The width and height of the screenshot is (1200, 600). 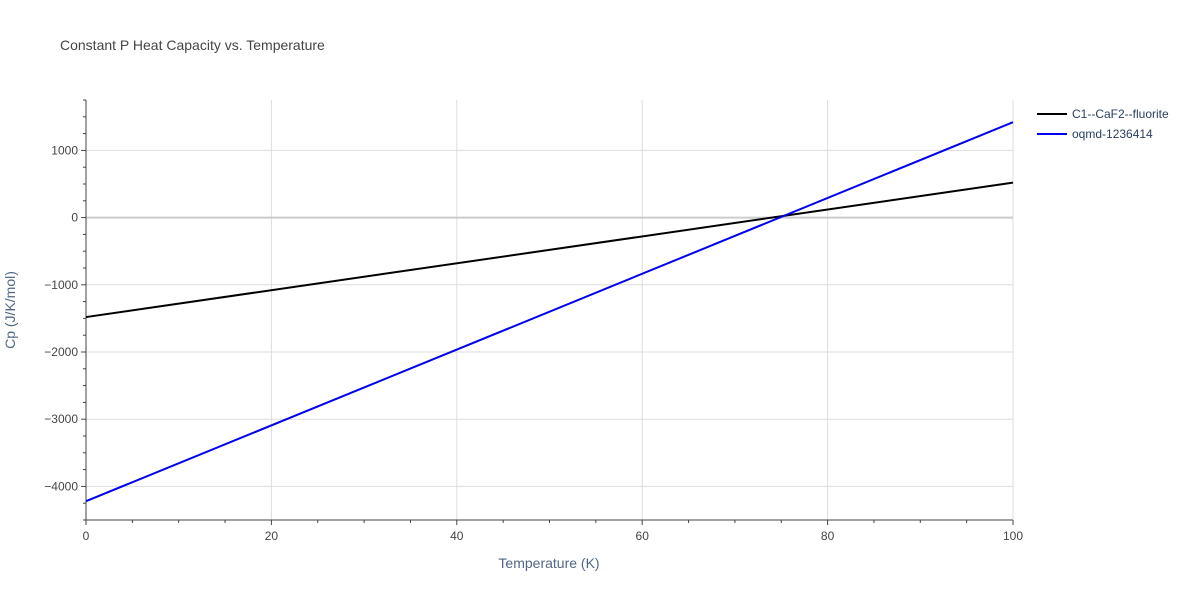 What do you see at coordinates (643, 536) in the screenshot?
I see `x-tick-label: 60` at bounding box center [643, 536].